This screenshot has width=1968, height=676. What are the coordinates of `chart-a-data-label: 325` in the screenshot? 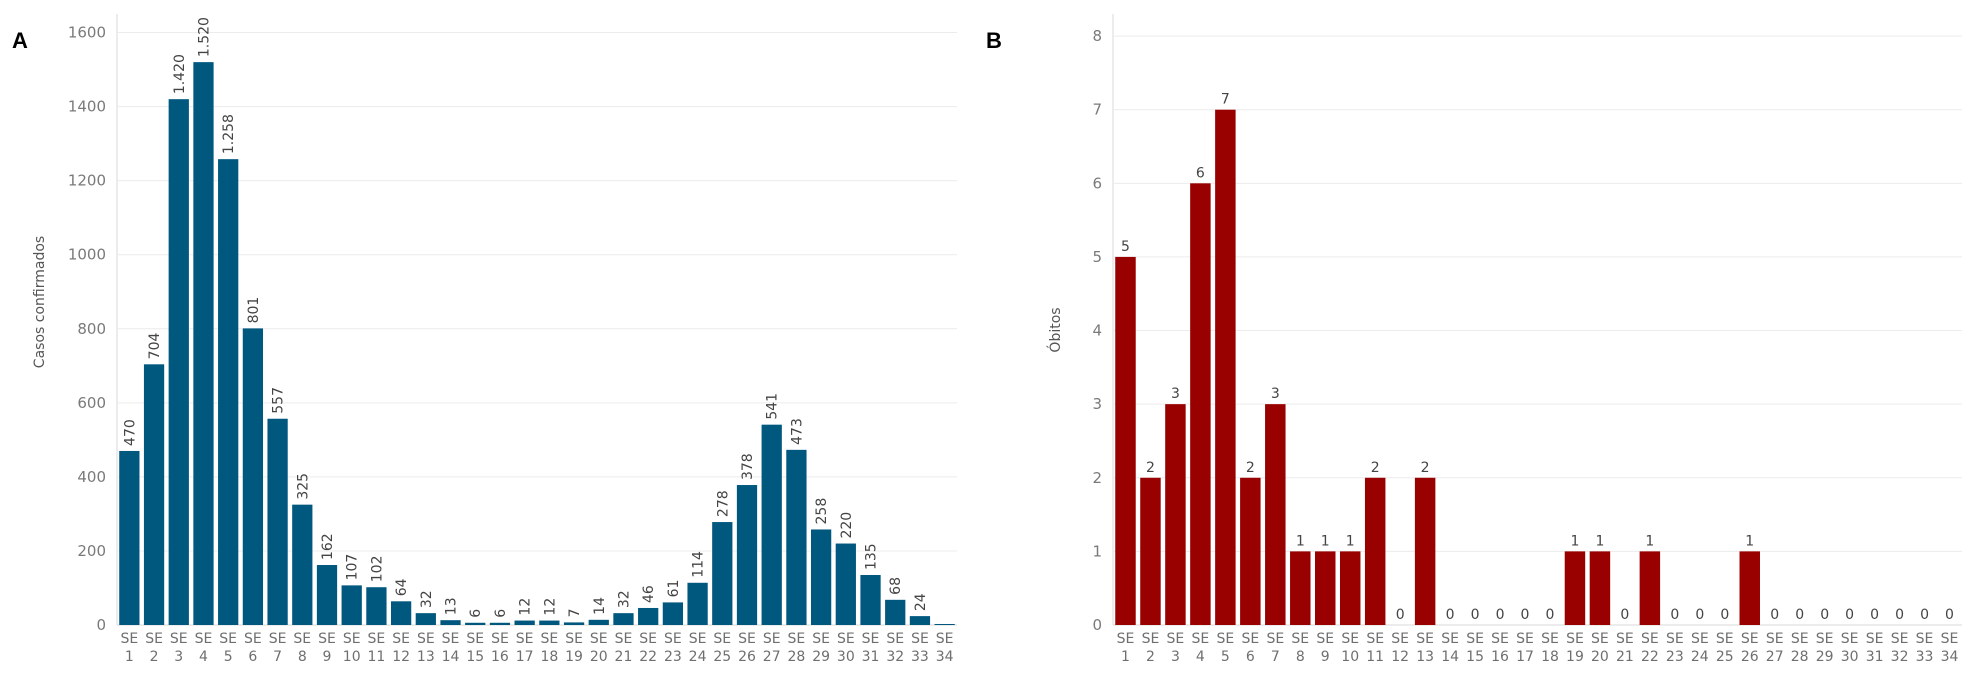 It's located at (303, 486).